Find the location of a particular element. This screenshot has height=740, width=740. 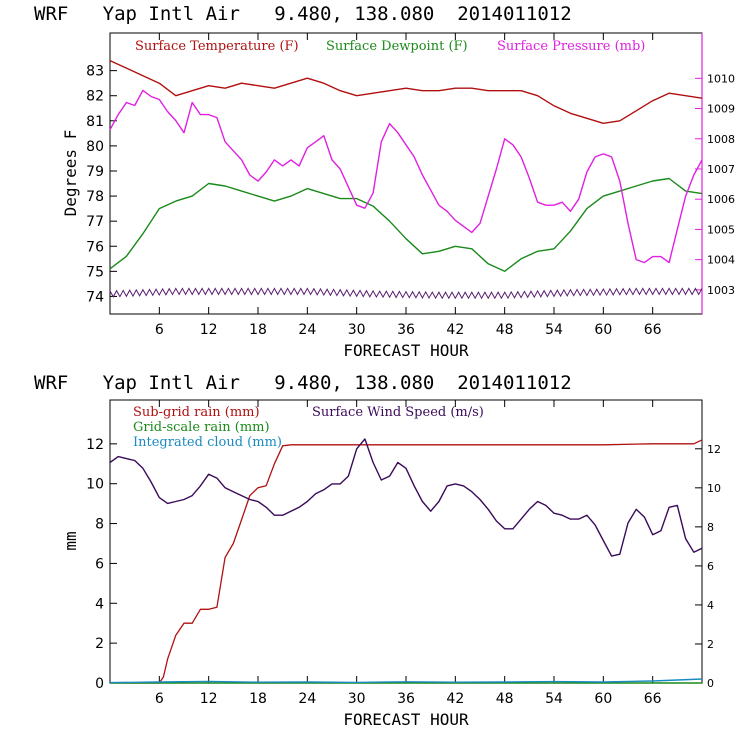

left-y-tick-label: 79 is located at coordinates (95, 172).